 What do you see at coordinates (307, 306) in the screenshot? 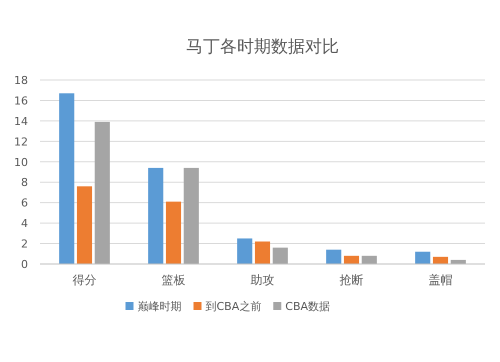
I see `legend-label: CBA数据` at bounding box center [307, 306].